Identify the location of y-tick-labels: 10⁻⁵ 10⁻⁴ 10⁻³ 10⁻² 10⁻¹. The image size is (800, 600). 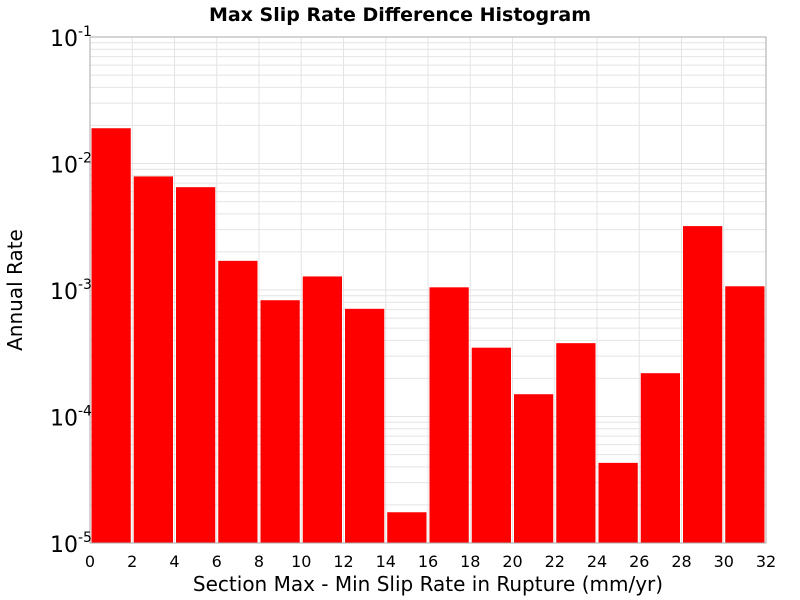
(71, 291).